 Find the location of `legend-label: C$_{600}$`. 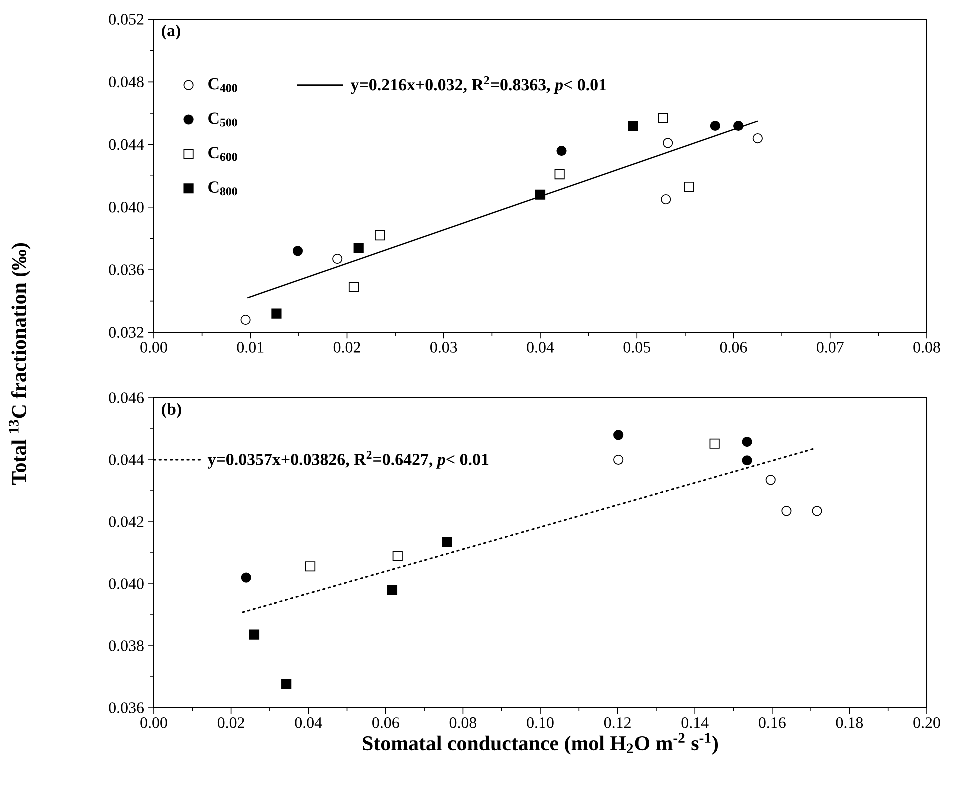

legend-label: C$_{600}$ is located at coordinates (223, 154).